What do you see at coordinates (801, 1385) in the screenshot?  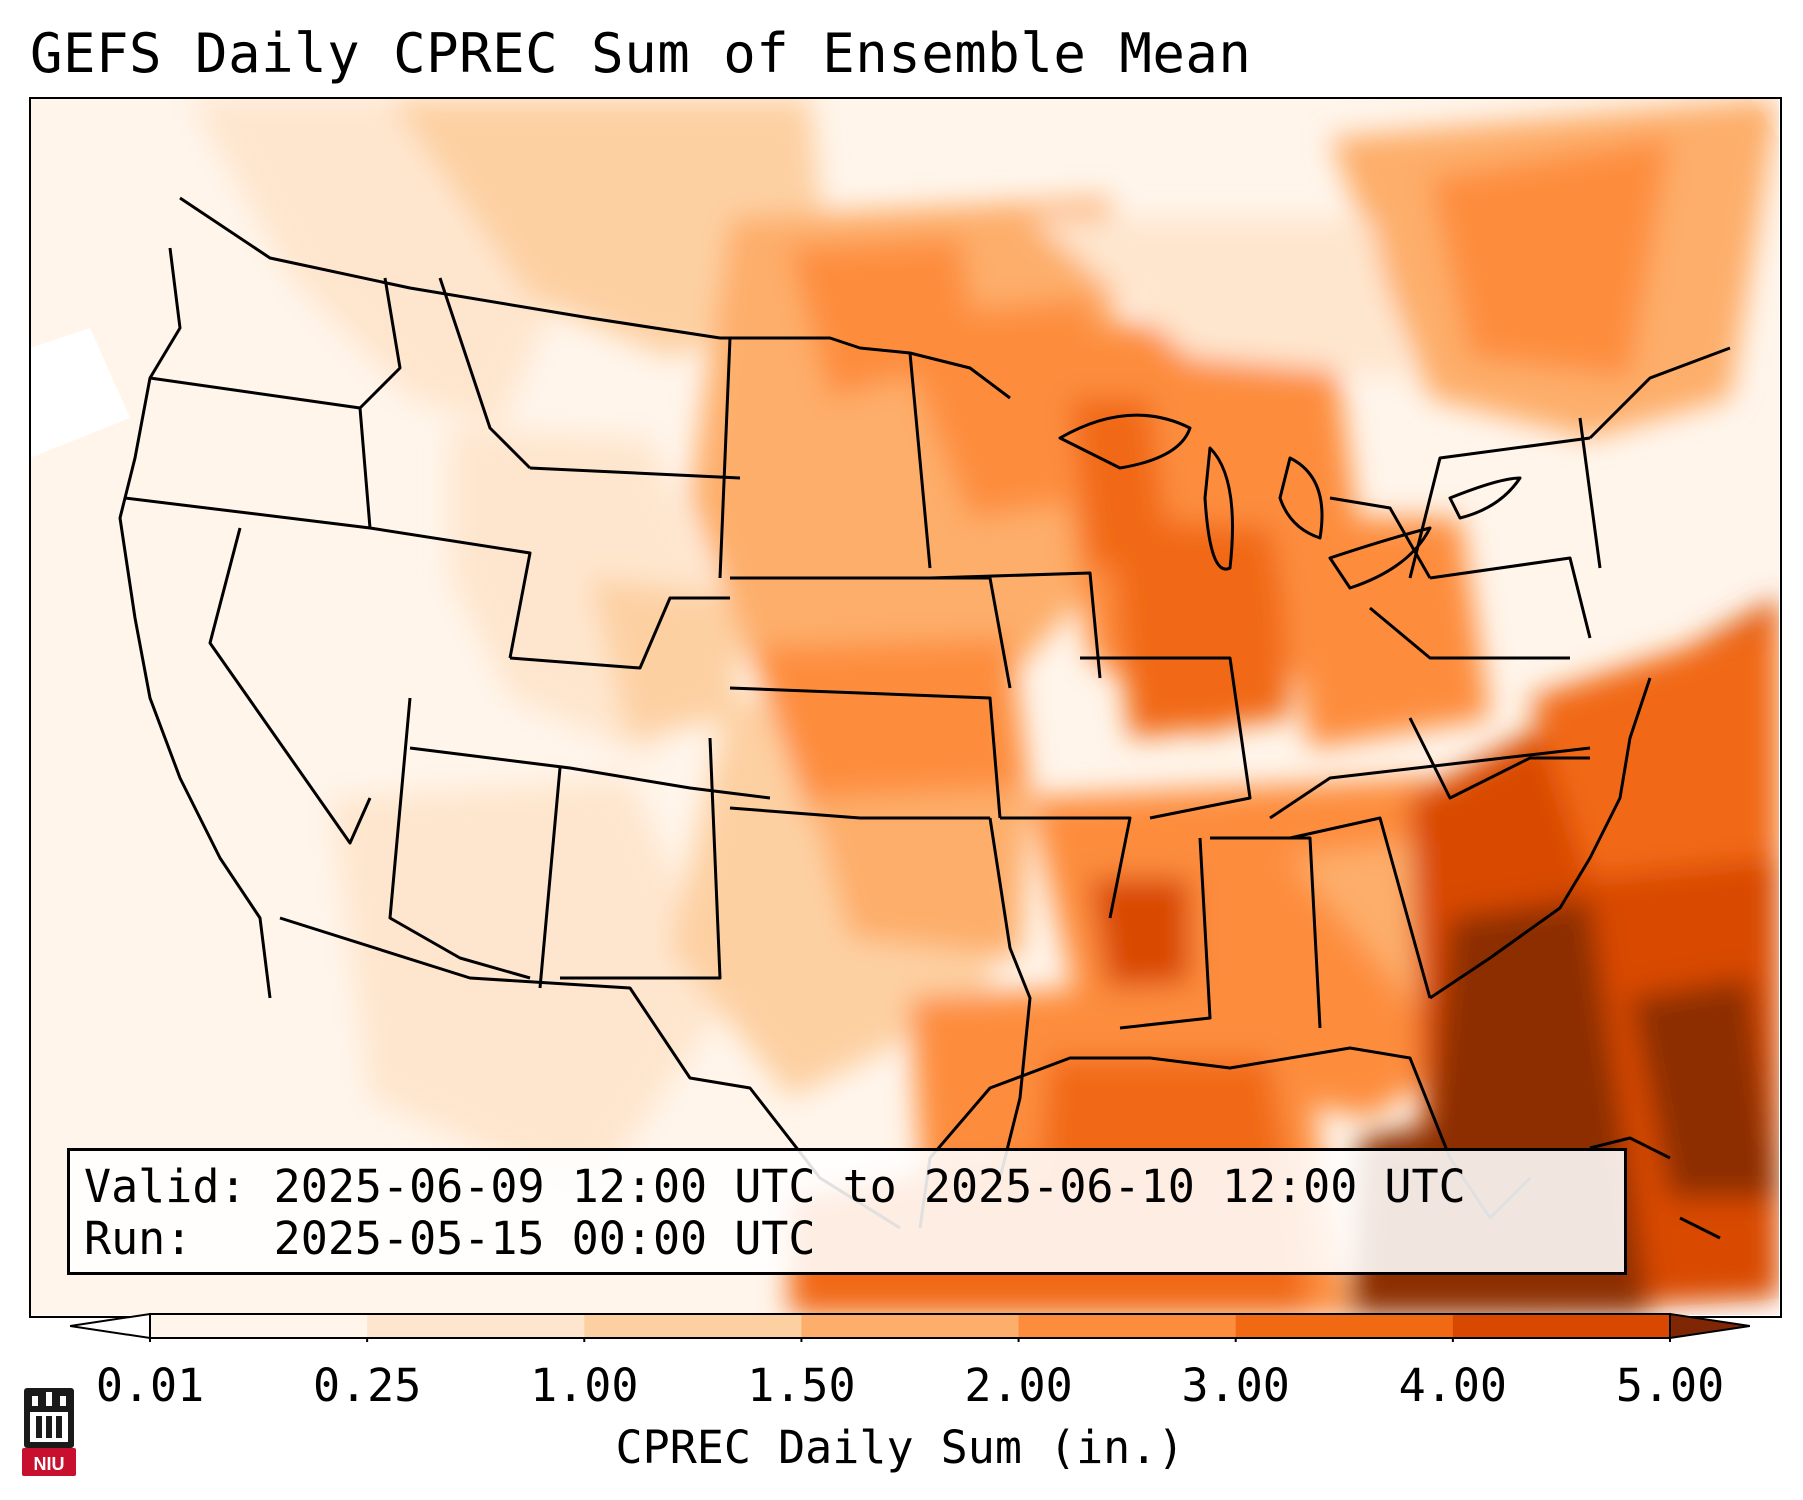 I see `colorbar-tick-label: 1.50` at bounding box center [801, 1385].